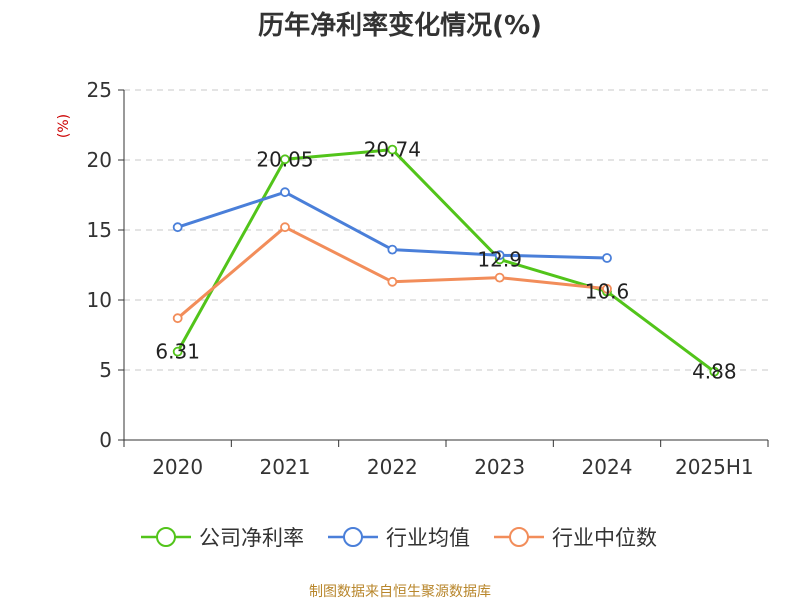 The height and width of the screenshot is (600, 800). Describe the element at coordinates (285, 467) in the screenshot. I see `x-tick-label: 2021` at that location.